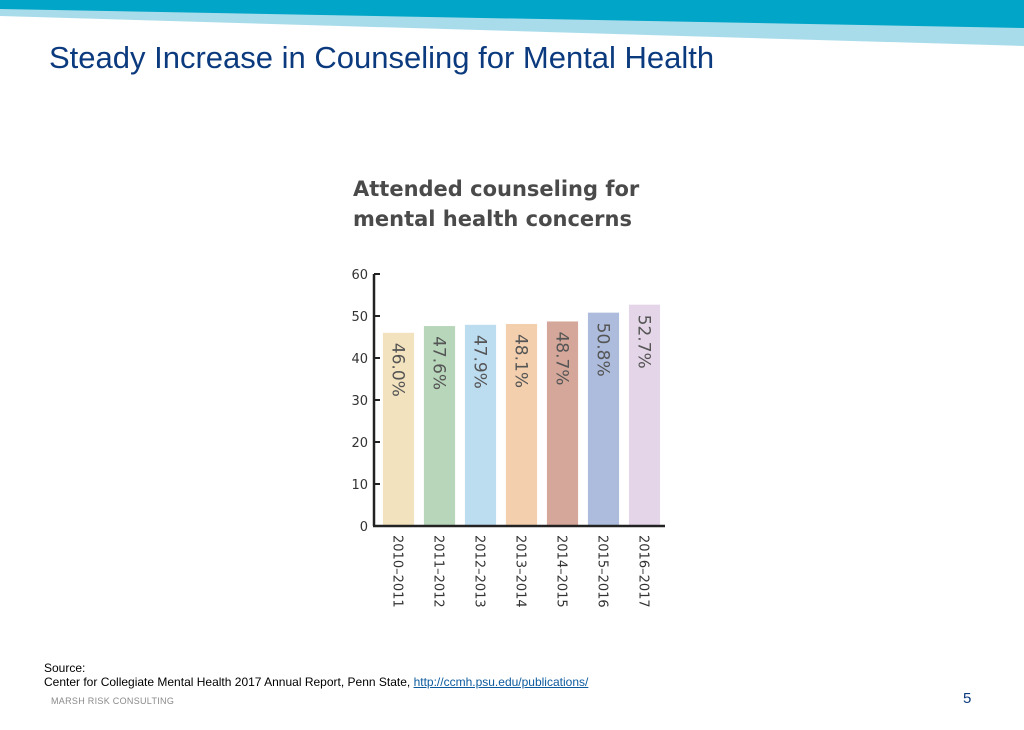 The width and height of the screenshot is (1024, 730). Describe the element at coordinates (492, 219) in the screenshot. I see `chart-title-line-2: mental health concerns` at that location.